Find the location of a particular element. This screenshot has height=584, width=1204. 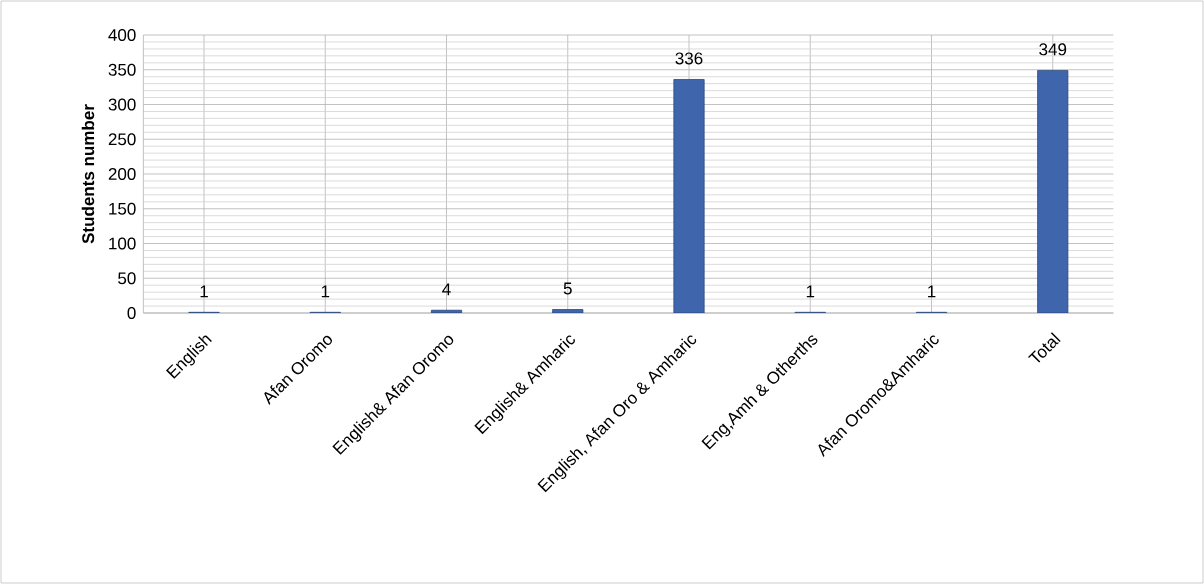

data-label: 5 is located at coordinates (567, 288).